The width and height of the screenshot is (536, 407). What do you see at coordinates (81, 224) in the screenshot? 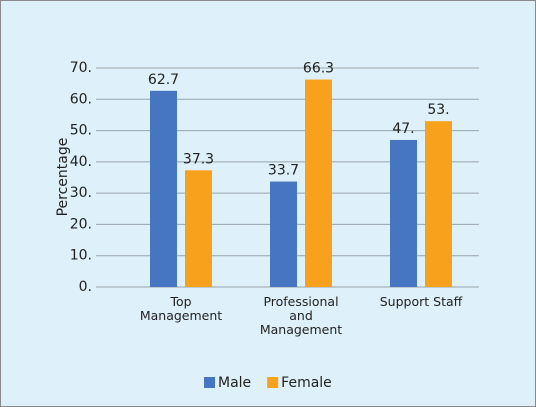
I see `y-tick-label: 20.` at bounding box center [81, 224].